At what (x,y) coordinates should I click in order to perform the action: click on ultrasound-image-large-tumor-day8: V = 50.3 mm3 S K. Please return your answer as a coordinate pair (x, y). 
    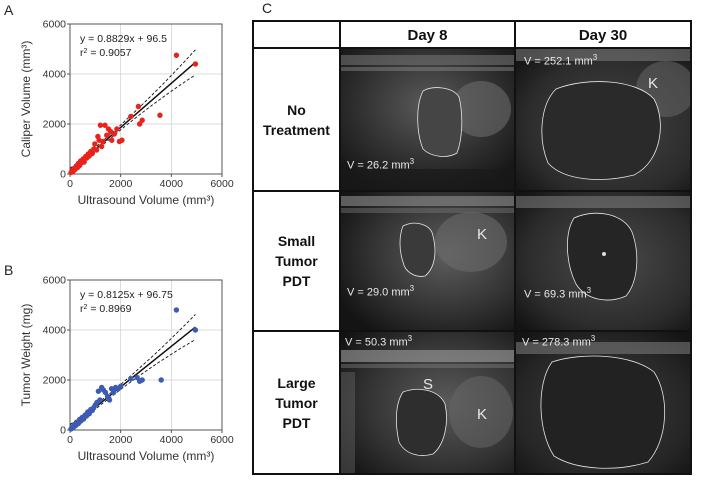
    Looking at the image, I should click on (428, 402).